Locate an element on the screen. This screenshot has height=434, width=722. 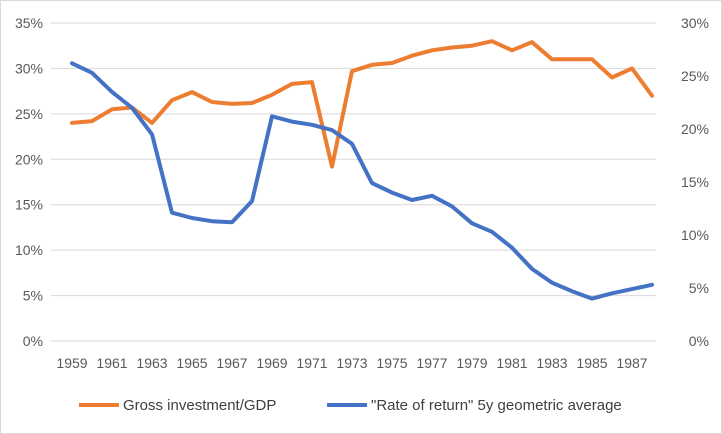
x-tick-label: 1959 is located at coordinates (71, 363).